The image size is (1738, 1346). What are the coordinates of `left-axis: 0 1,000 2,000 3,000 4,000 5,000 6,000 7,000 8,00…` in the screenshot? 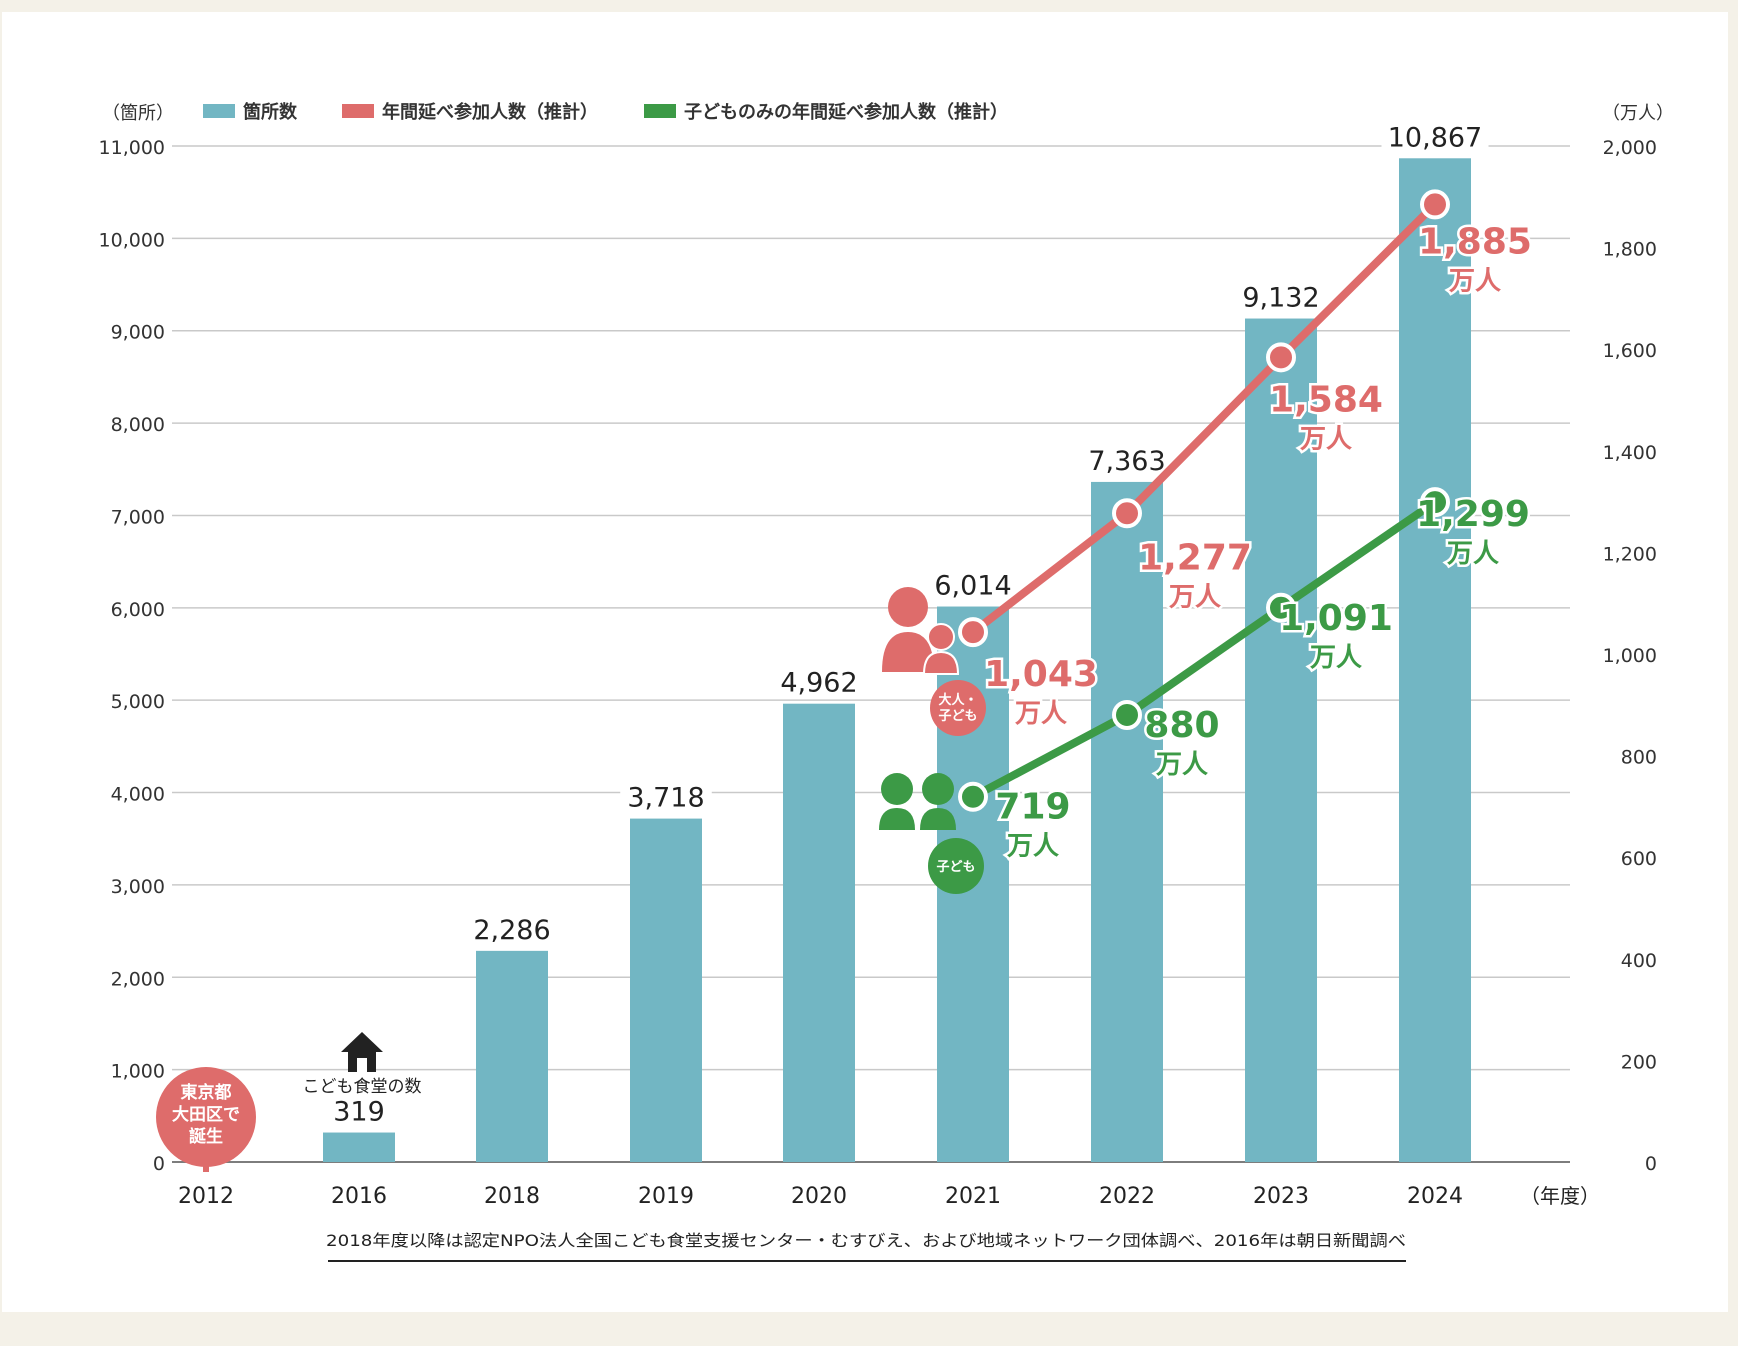 It's located at (136, 639).